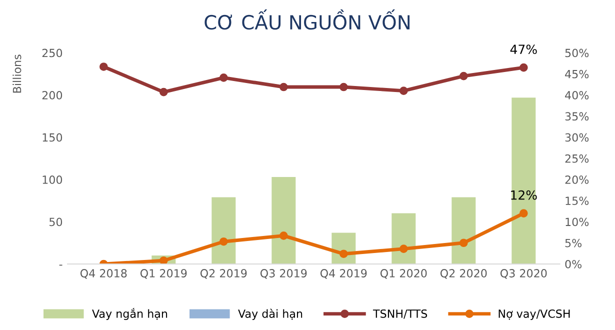  What do you see at coordinates (577, 137) in the screenshot?
I see `y2-tick-label: 30%` at bounding box center [577, 137].